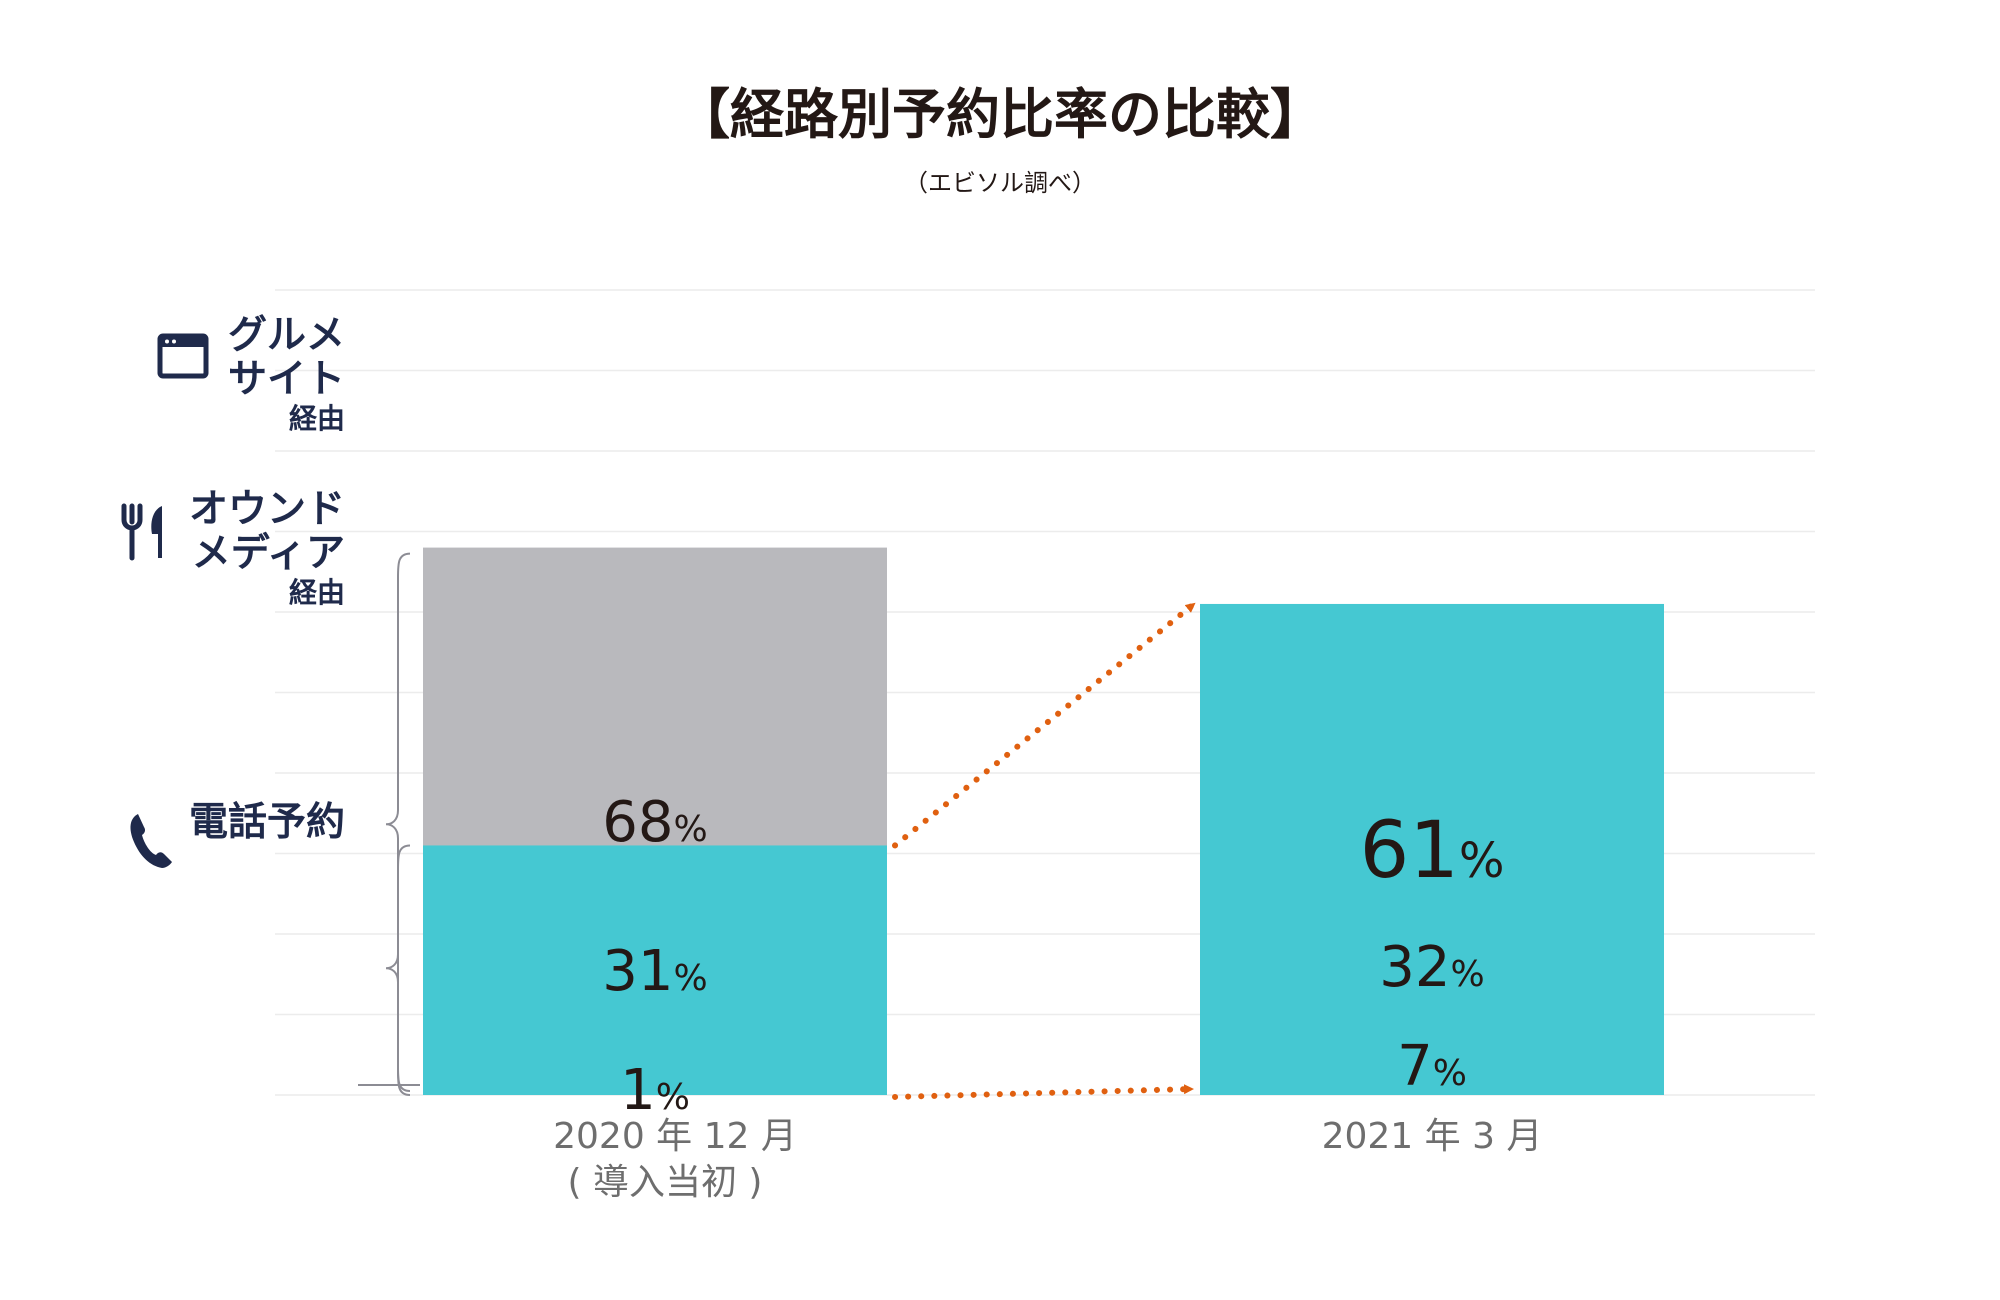  Describe the element at coordinates (398, 824) in the screenshot. I see `brace-phone` at that location.